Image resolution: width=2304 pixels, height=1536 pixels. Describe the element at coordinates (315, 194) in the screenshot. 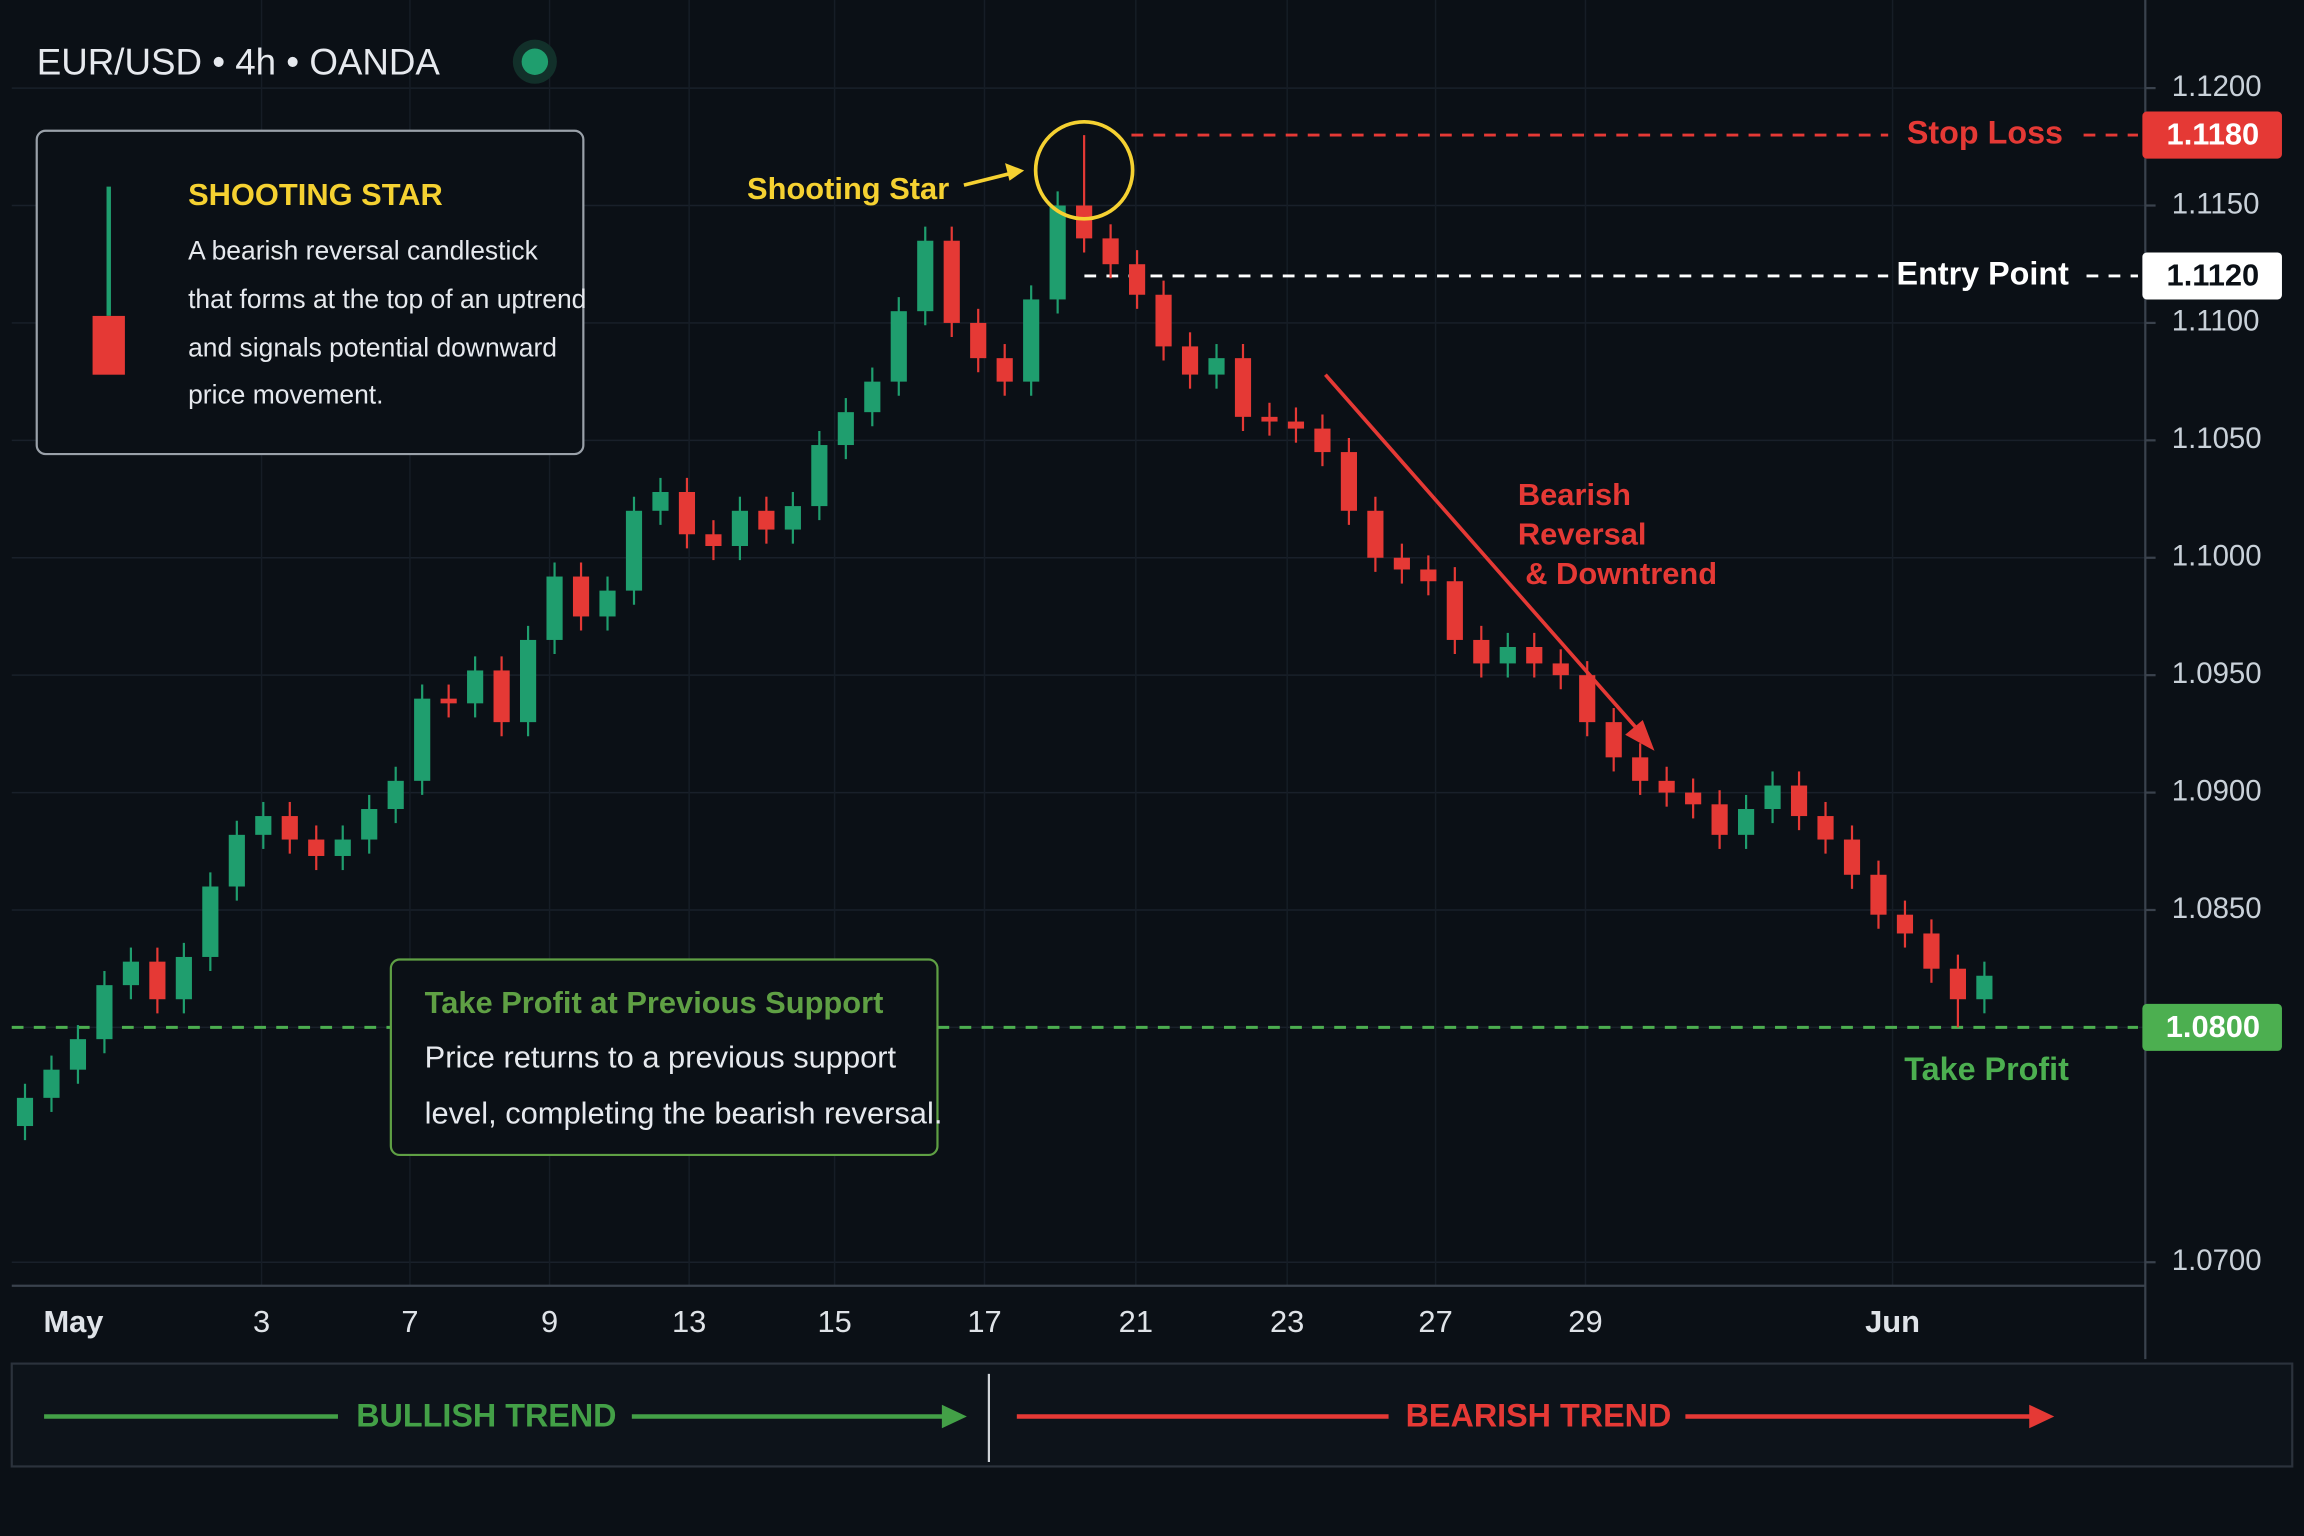

I see `info-title: SHOOTING STAR` at that location.